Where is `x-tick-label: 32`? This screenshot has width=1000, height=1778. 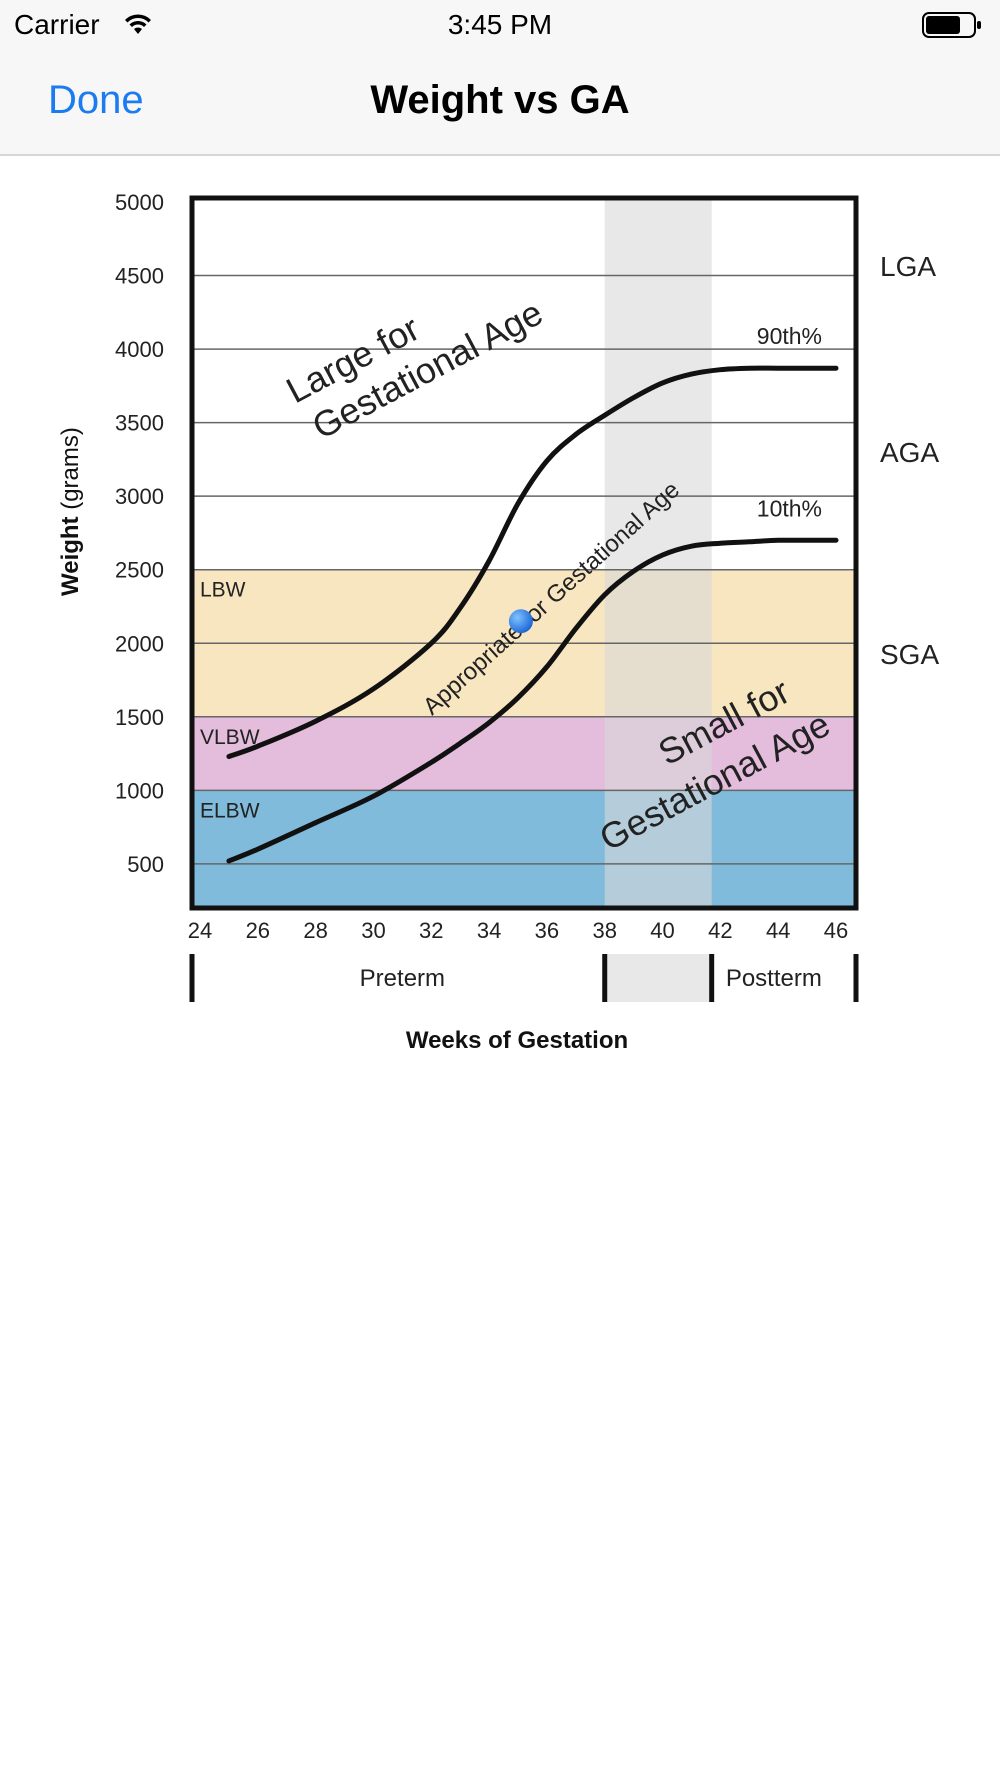 x-tick-label: 32 is located at coordinates (431, 930).